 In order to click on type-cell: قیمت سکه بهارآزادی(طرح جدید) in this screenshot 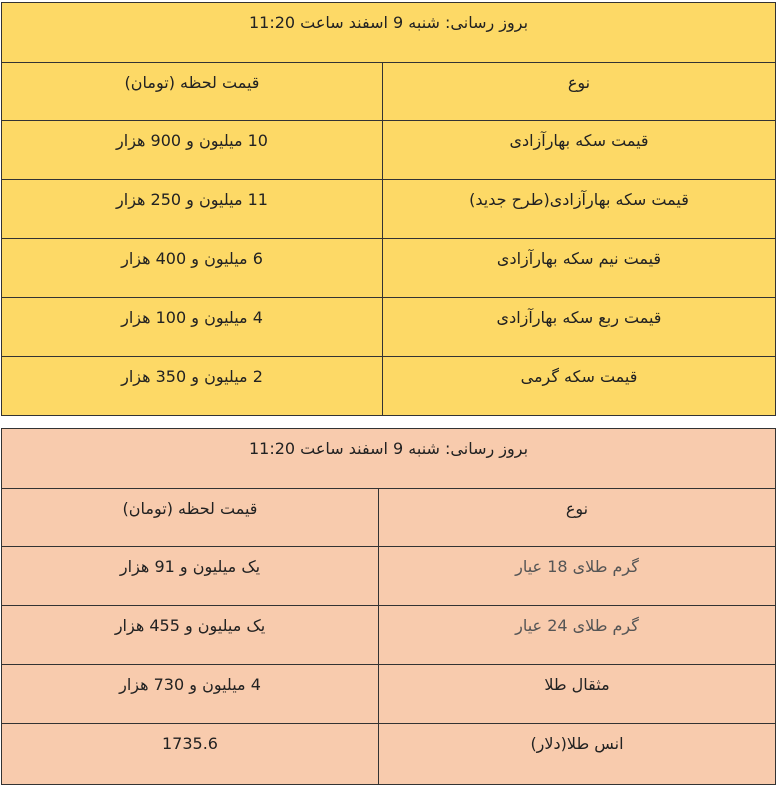, I will do `click(579, 209)`.